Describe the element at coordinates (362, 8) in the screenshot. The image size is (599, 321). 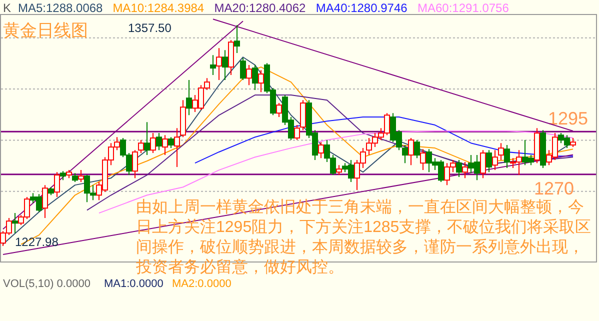
I see `text: MA40:1280.9746` at that location.